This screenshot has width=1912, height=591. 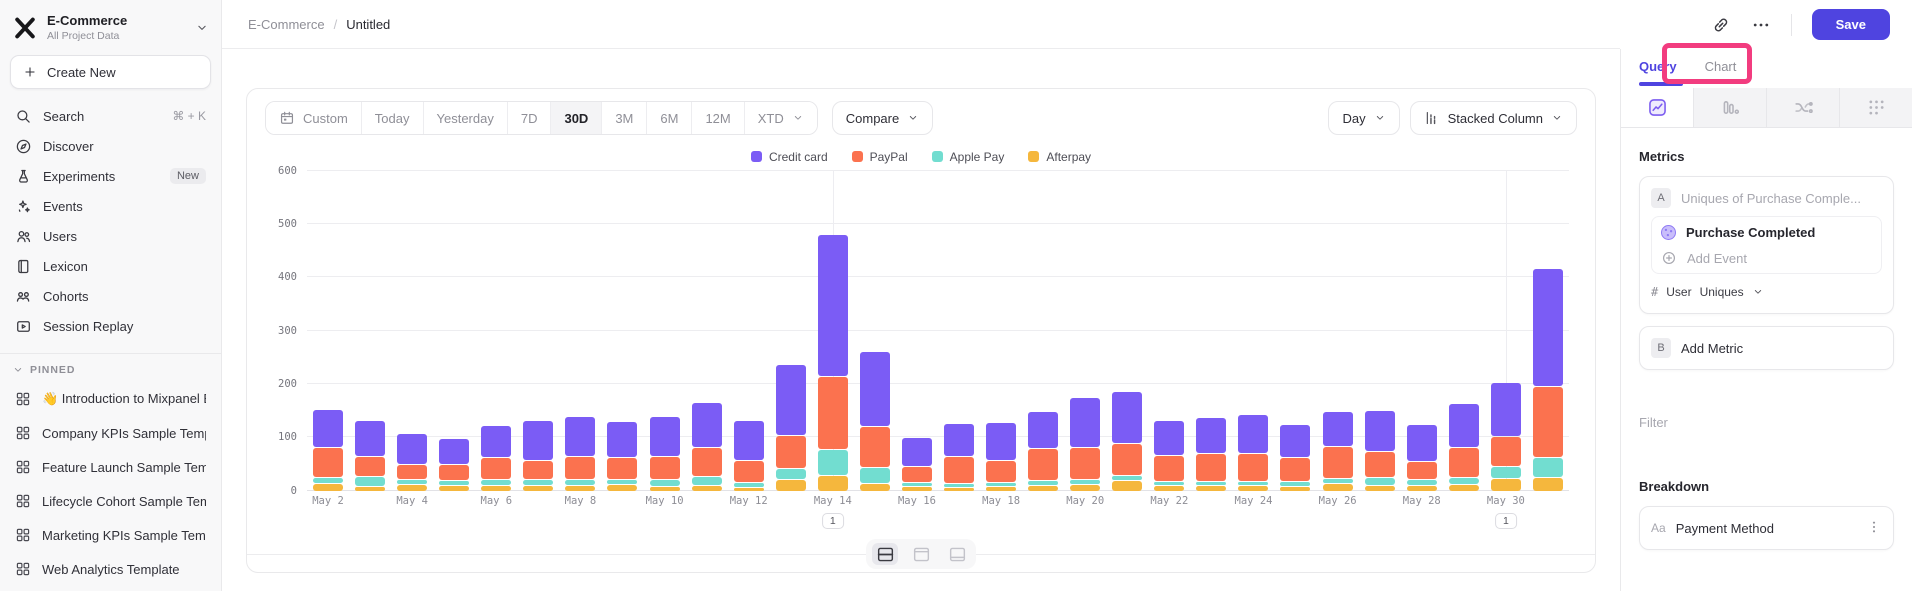 What do you see at coordinates (286, 24) in the screenshot?
I see `breadcrumb-project: E-Commerce` at bounding box center [286, 24].